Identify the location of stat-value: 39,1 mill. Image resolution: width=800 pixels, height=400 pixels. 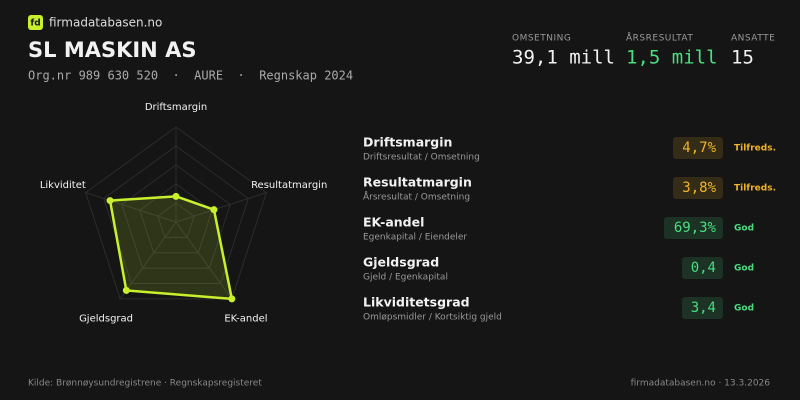
(563, 58).